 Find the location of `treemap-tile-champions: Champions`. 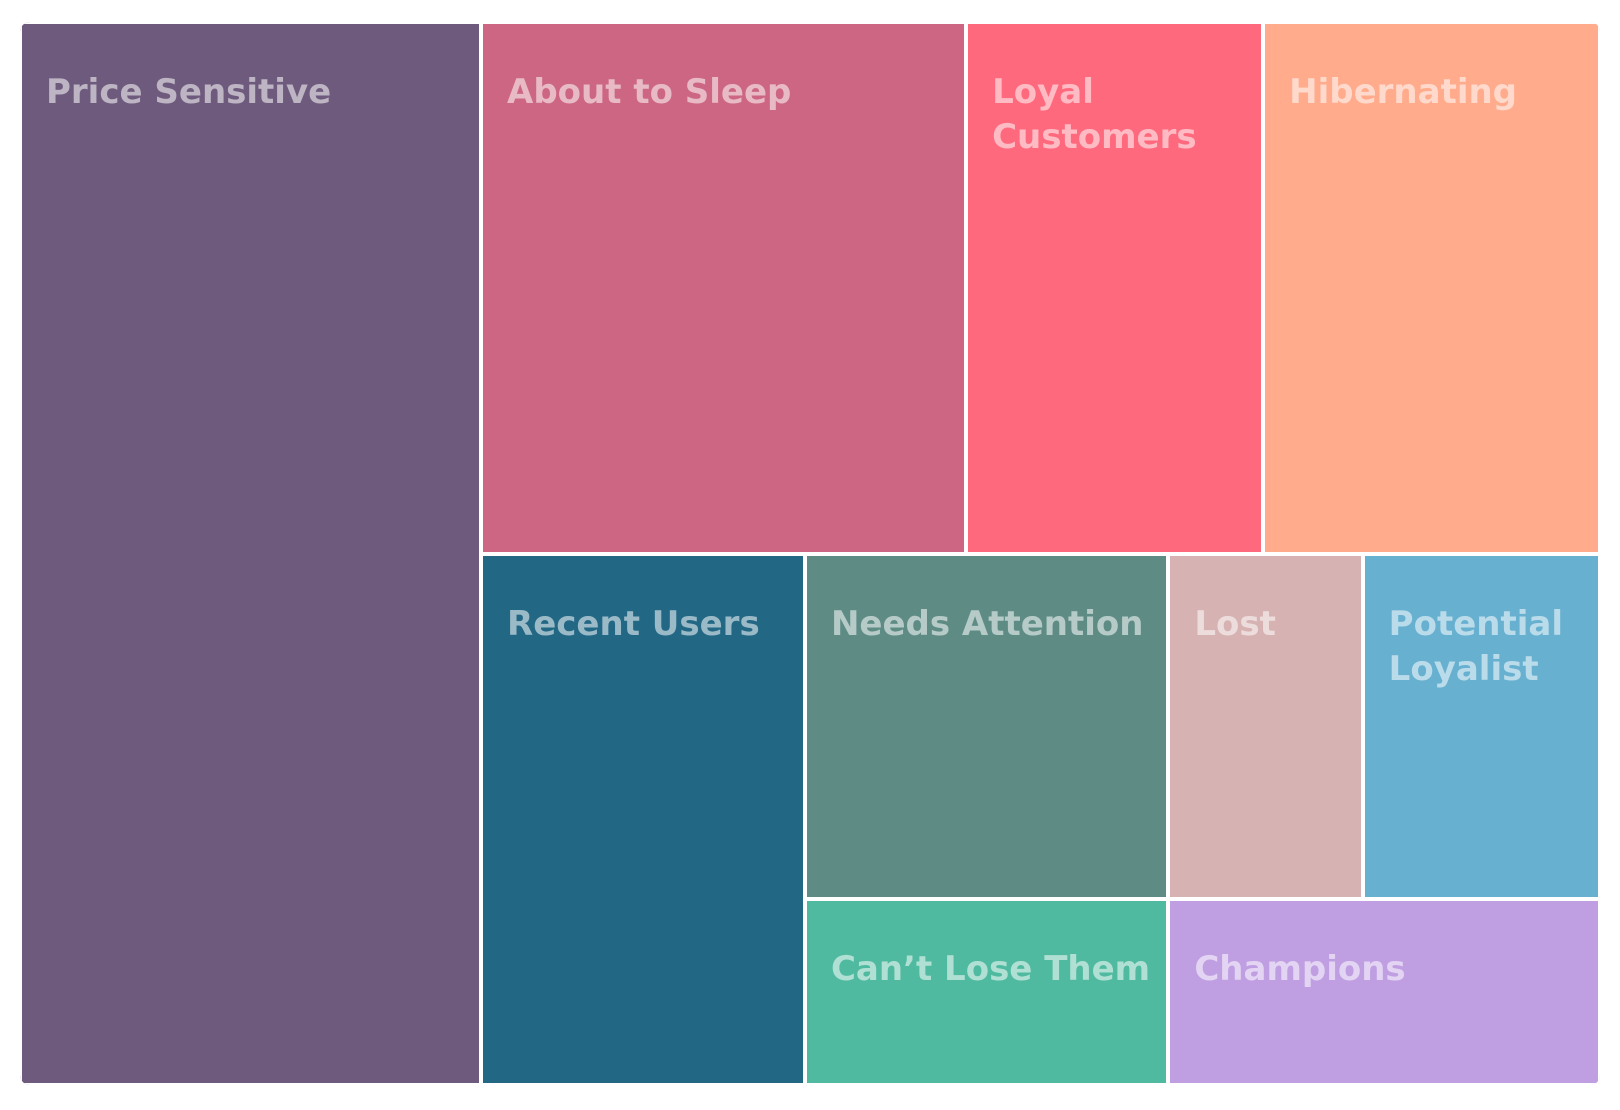

treemap-tile-champions: Champions is located at coordinates (1384, 991).